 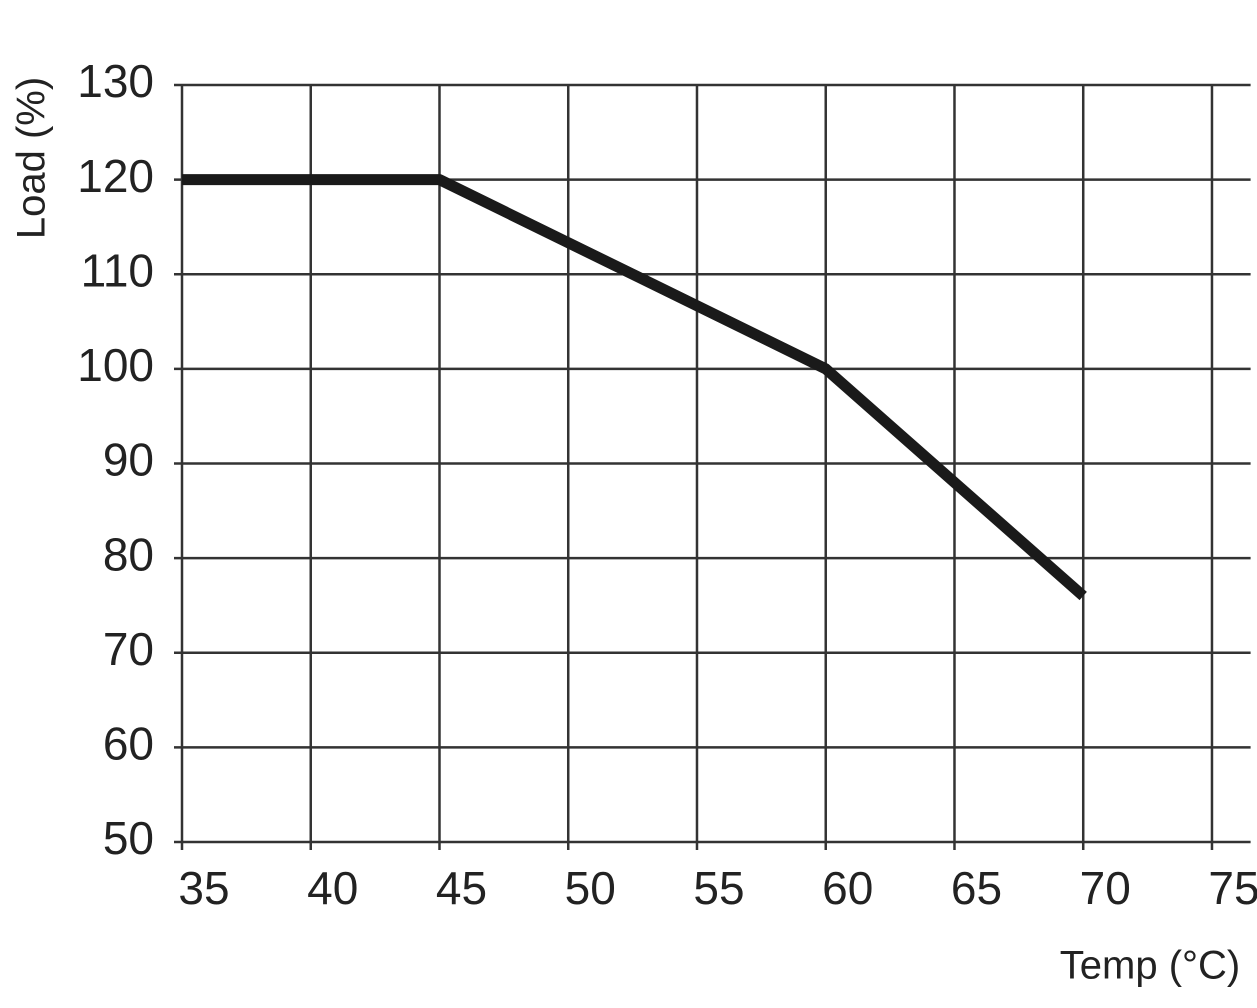 I want to click on x-tick-label: 65, so click(x=976, y=888).